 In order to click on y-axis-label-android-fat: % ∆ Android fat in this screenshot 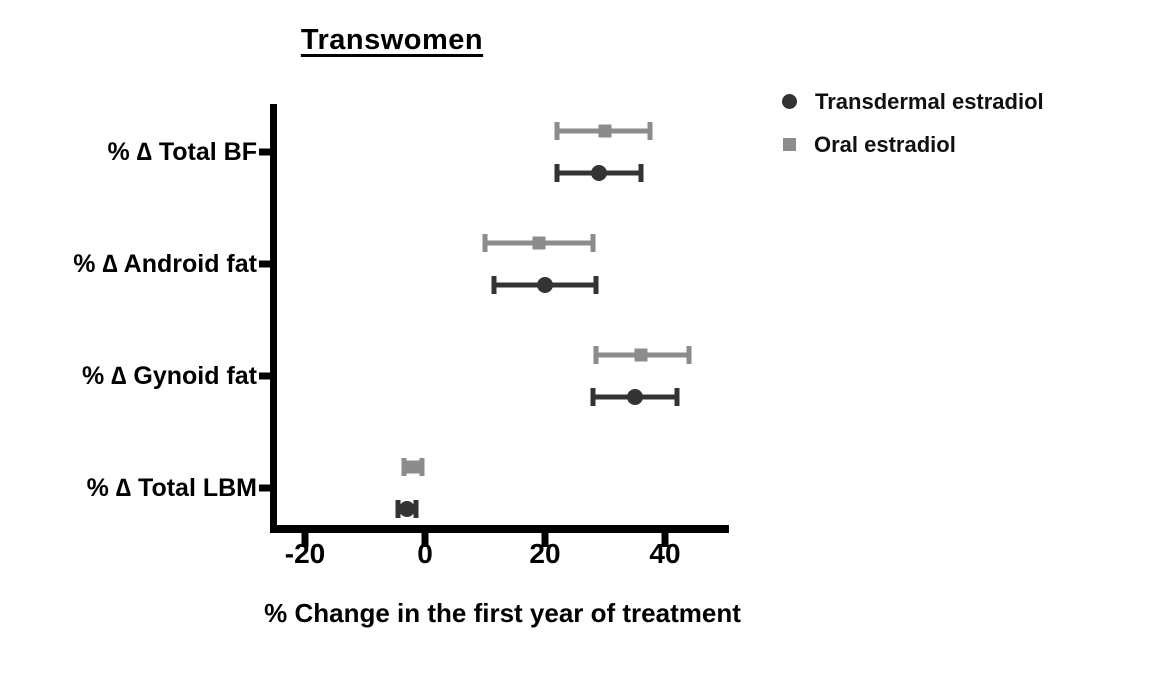, I will do `click(165, 264)`.